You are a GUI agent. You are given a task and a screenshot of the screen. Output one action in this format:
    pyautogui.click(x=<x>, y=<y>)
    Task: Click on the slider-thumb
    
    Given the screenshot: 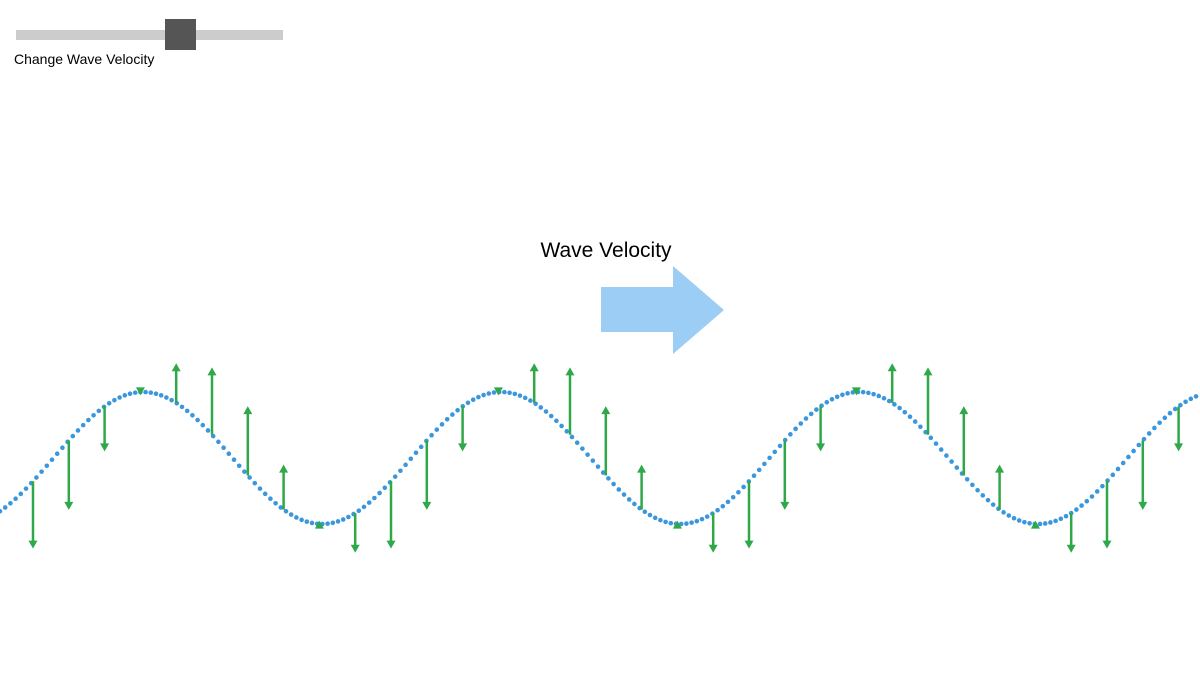 What is the action you would take?
    pyautogui.click(x=180, y=34)
    